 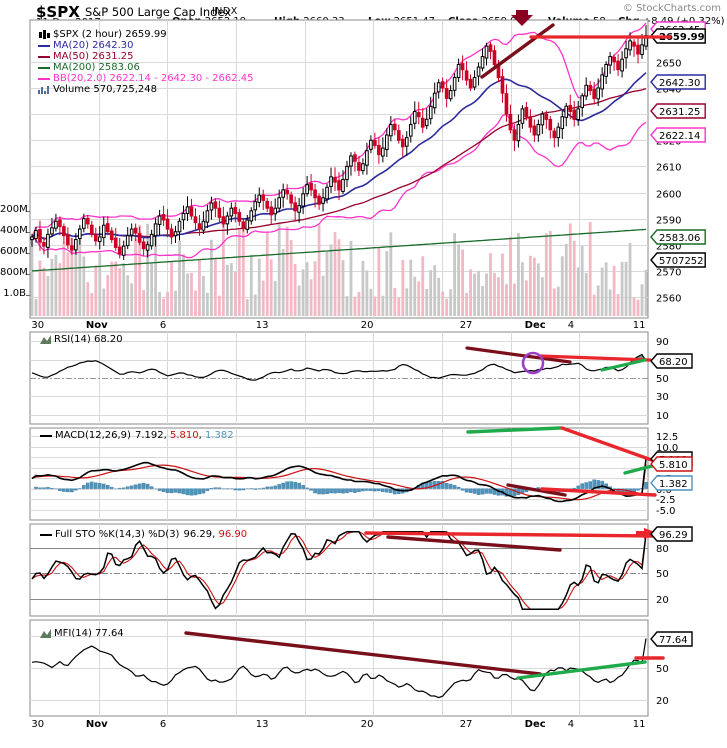 I want to click on annotation-trendline-down, so click(x=517, y=51).